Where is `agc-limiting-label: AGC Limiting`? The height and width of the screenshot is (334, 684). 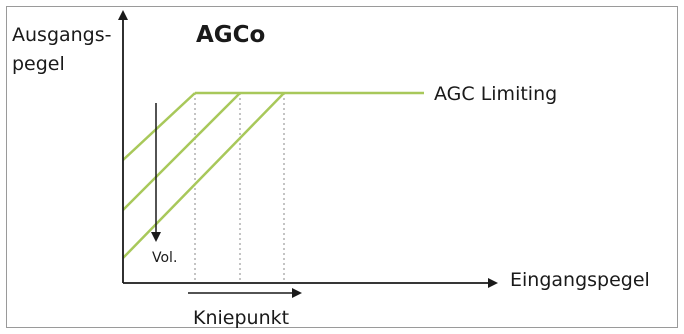
agc-limiting-label: AGC Limiting is located at coordinates (496, 94).